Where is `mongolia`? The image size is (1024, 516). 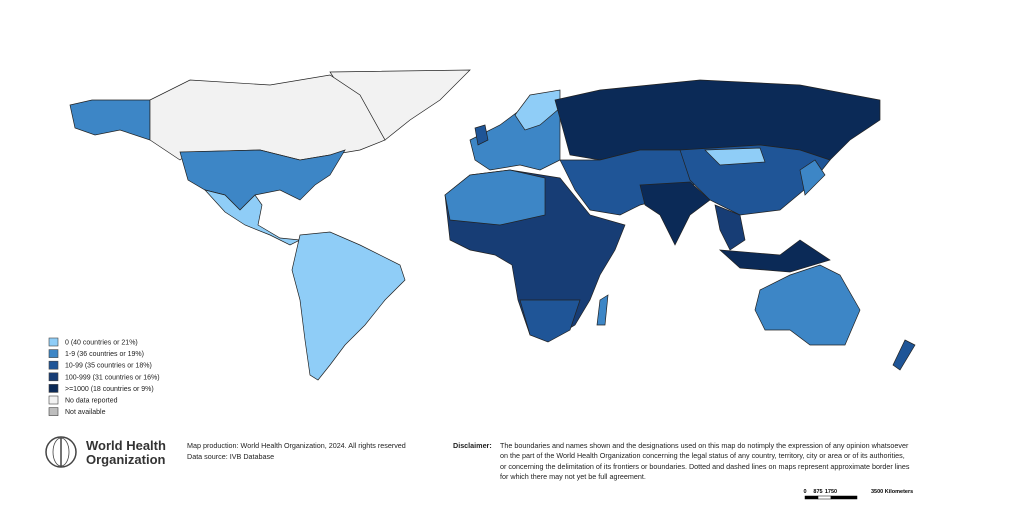
mongolia is located at coordinates (735, 156).